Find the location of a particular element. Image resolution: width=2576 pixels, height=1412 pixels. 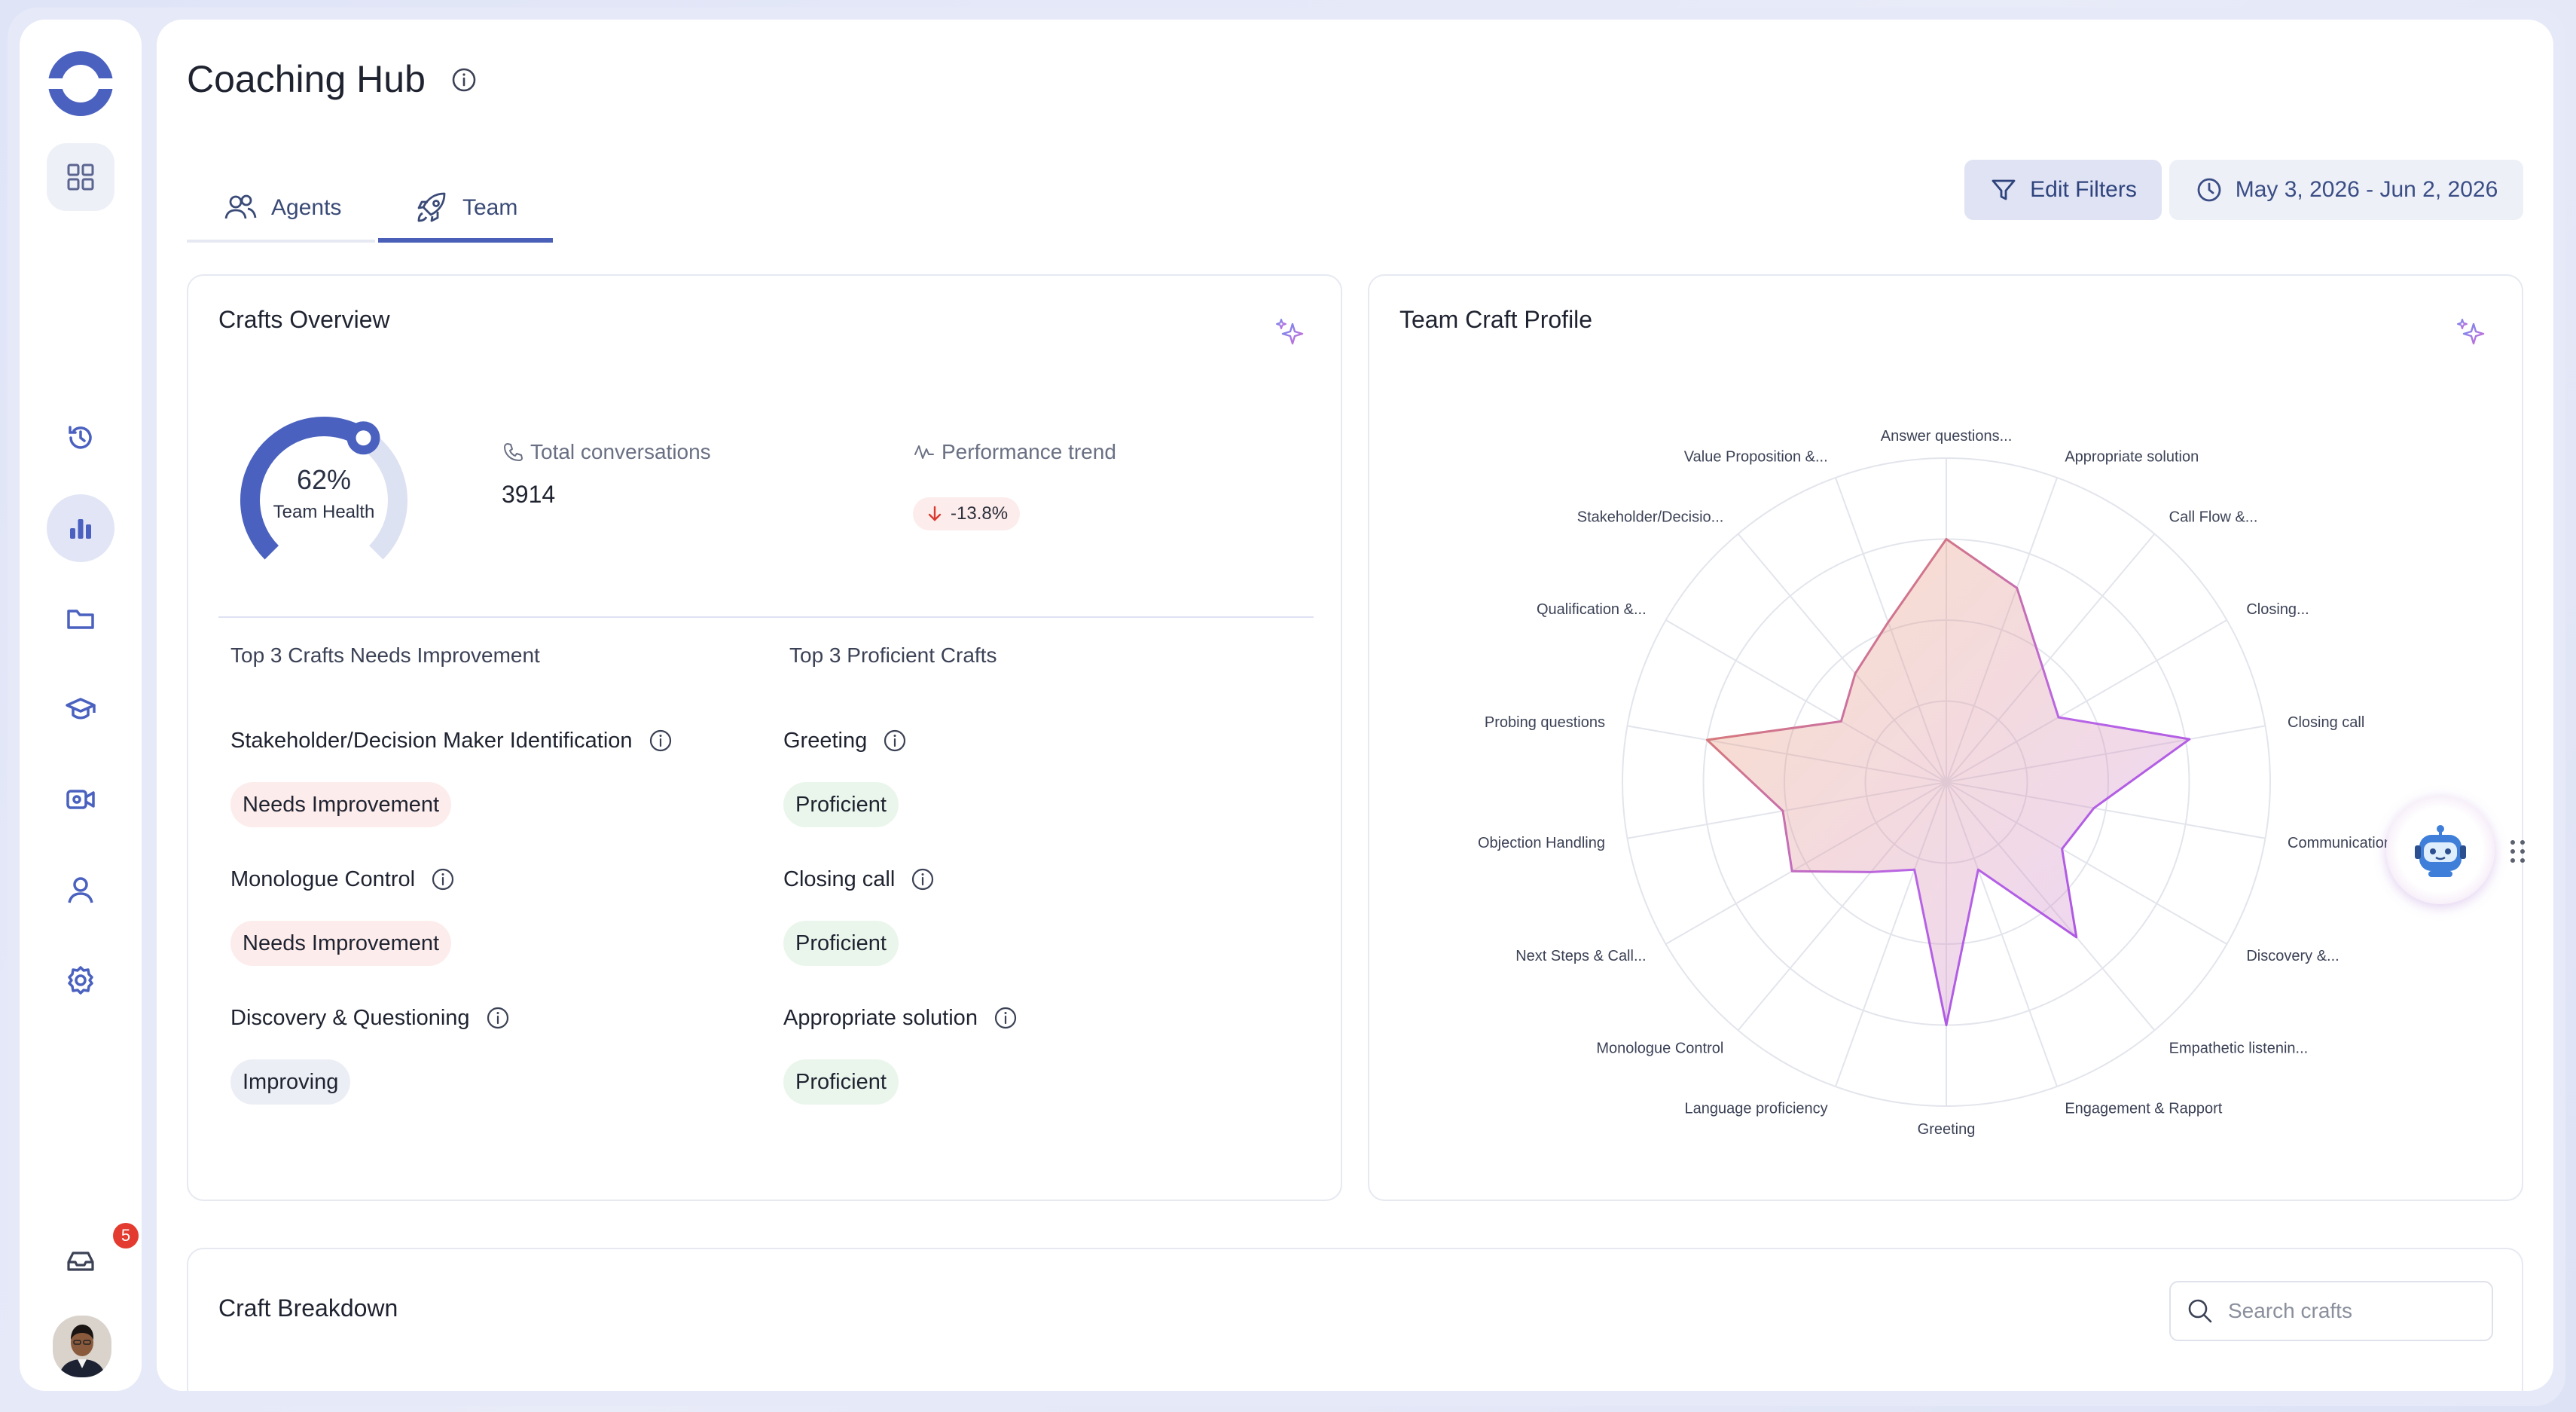

needs-improvement-heading: Top 3 Crafts Needs Improvement is located at coordinates (385, 655).